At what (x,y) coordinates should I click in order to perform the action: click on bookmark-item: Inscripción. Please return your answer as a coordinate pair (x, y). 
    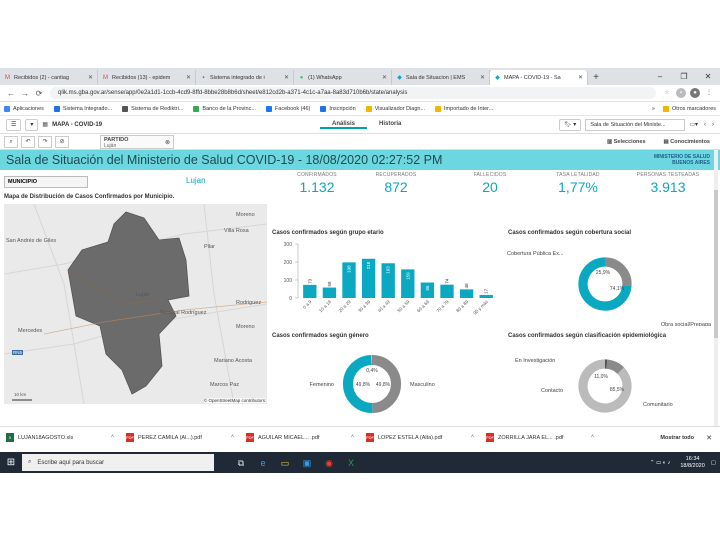
    Looking at the image, I should click on (338, 108).